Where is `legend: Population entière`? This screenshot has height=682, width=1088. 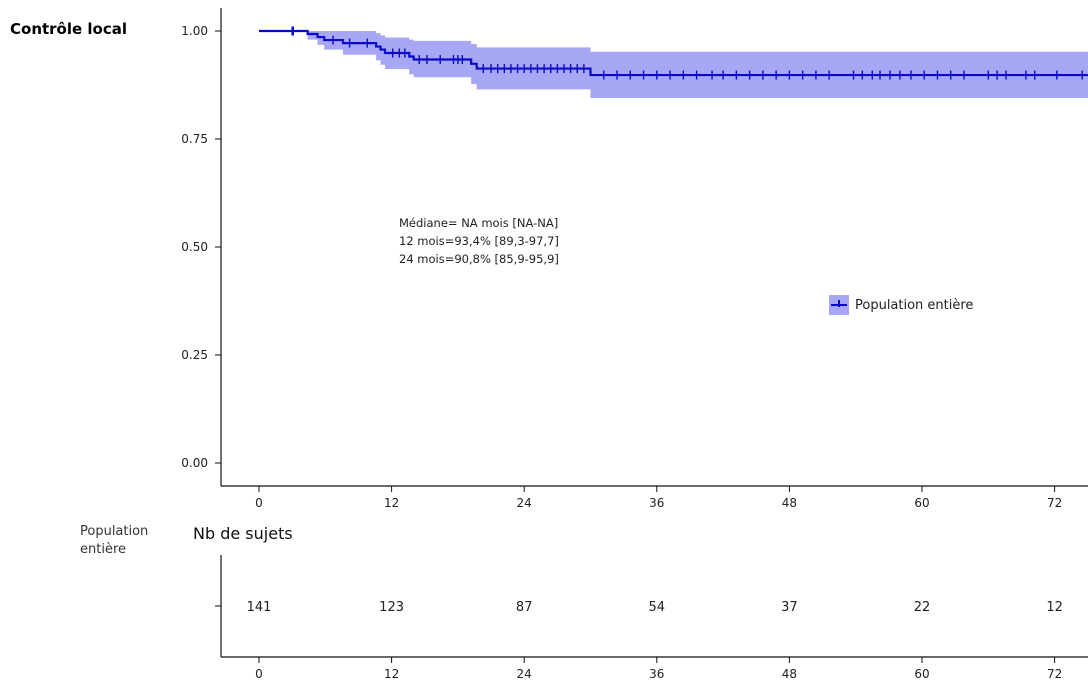 legend: Population entière is located at coordinates (901, 305).